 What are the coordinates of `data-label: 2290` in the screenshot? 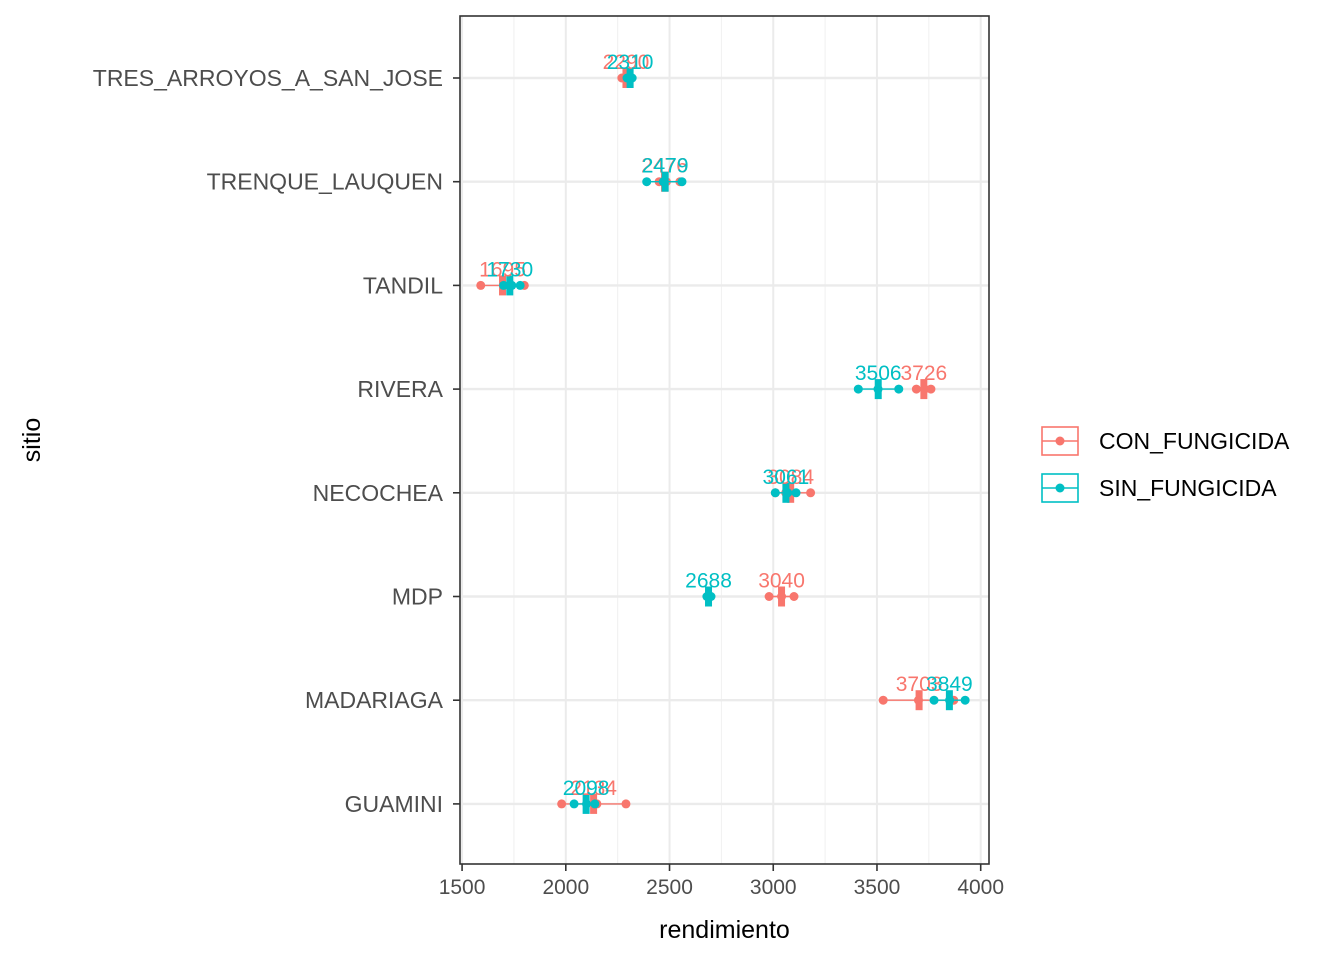 It's located at (626, 62).